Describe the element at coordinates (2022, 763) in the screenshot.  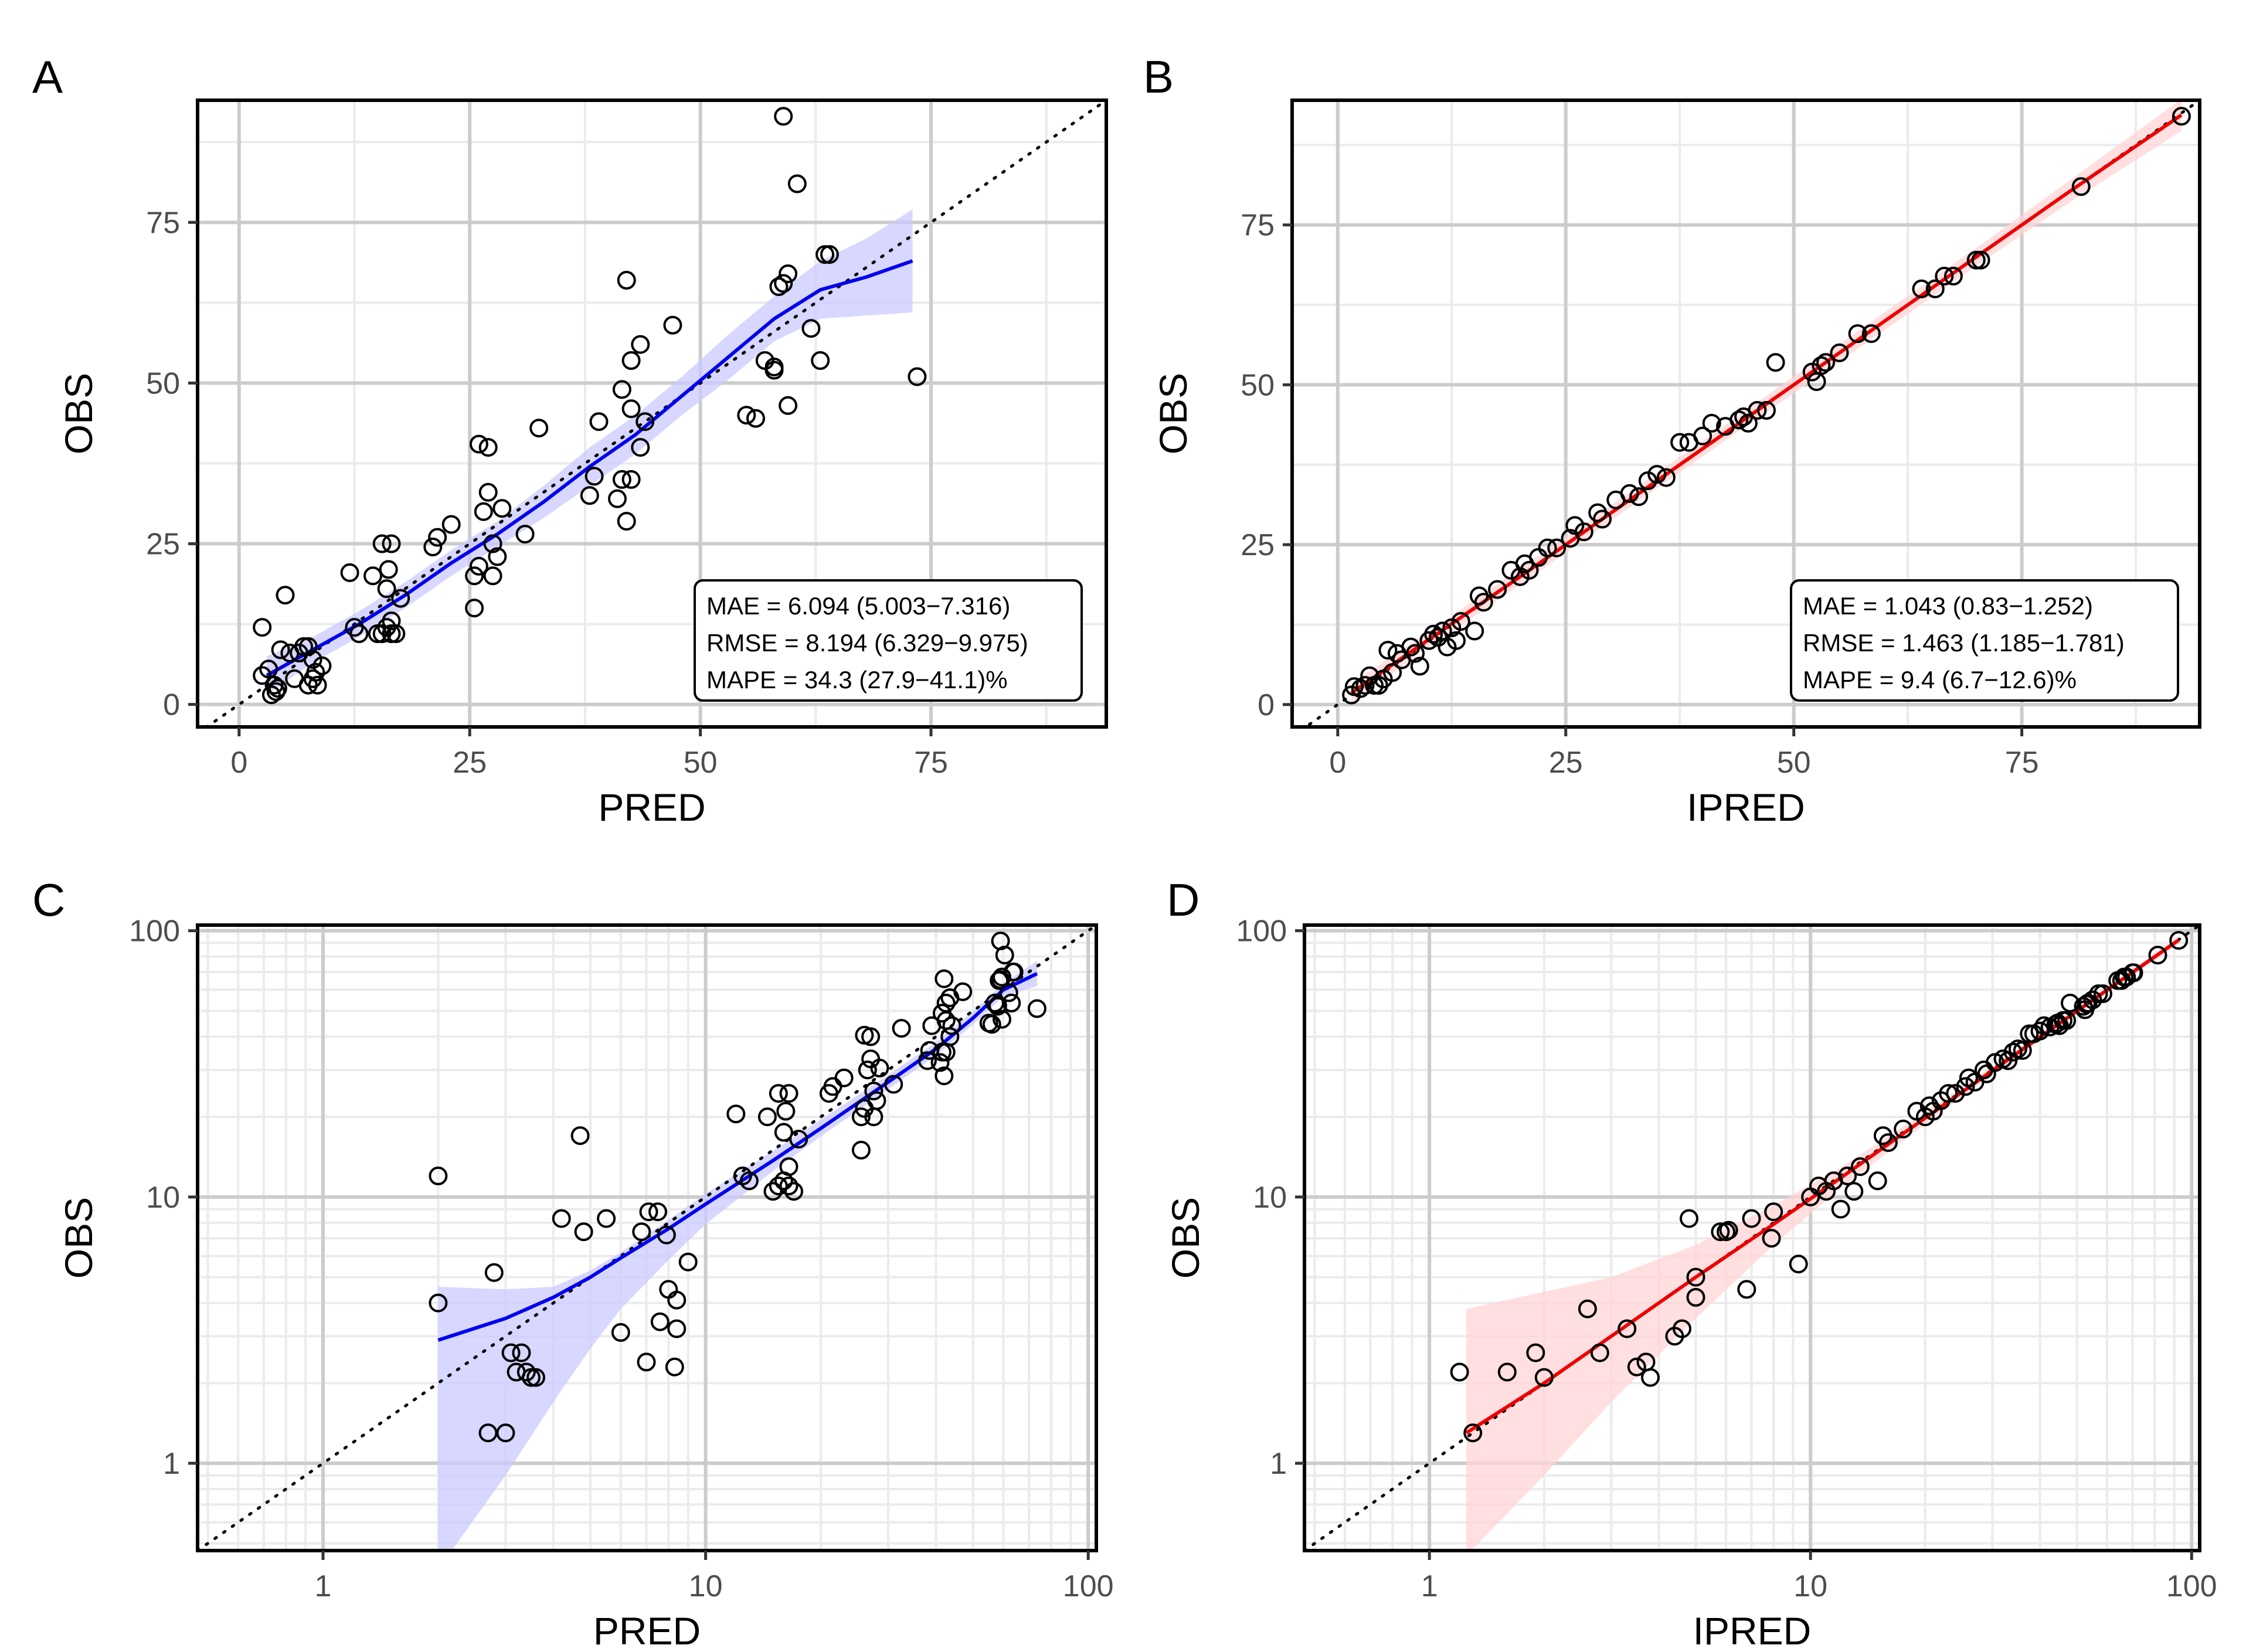
I see `x-tick-label: 75` at that location.